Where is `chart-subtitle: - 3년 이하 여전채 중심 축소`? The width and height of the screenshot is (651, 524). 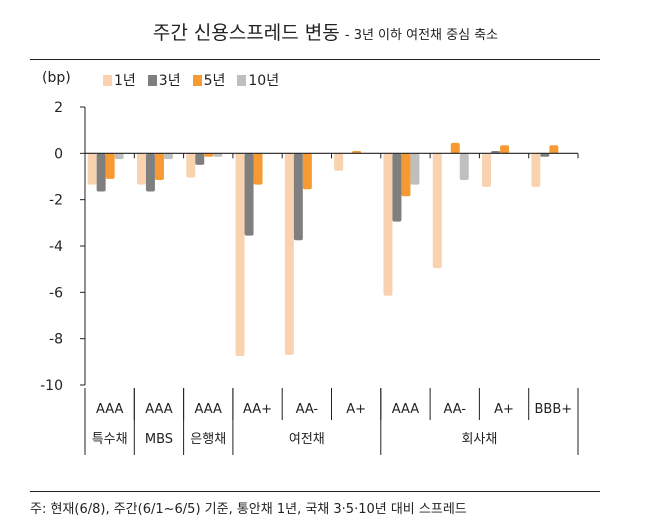
chart-subtitle: - 3년 이하 여전채 중심 축소 is located at coordinates (421, 35).